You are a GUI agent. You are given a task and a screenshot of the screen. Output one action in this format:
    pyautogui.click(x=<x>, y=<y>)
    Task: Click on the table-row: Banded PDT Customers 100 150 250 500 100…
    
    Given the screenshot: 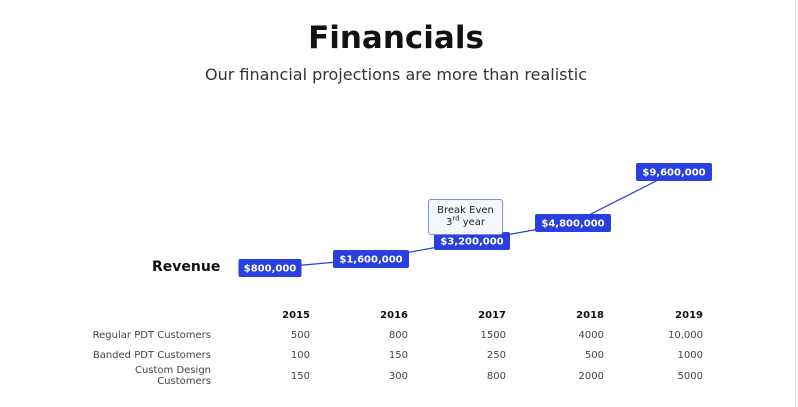 What is the action you would take?
    pyautogui.click(x=391, y=355)
    